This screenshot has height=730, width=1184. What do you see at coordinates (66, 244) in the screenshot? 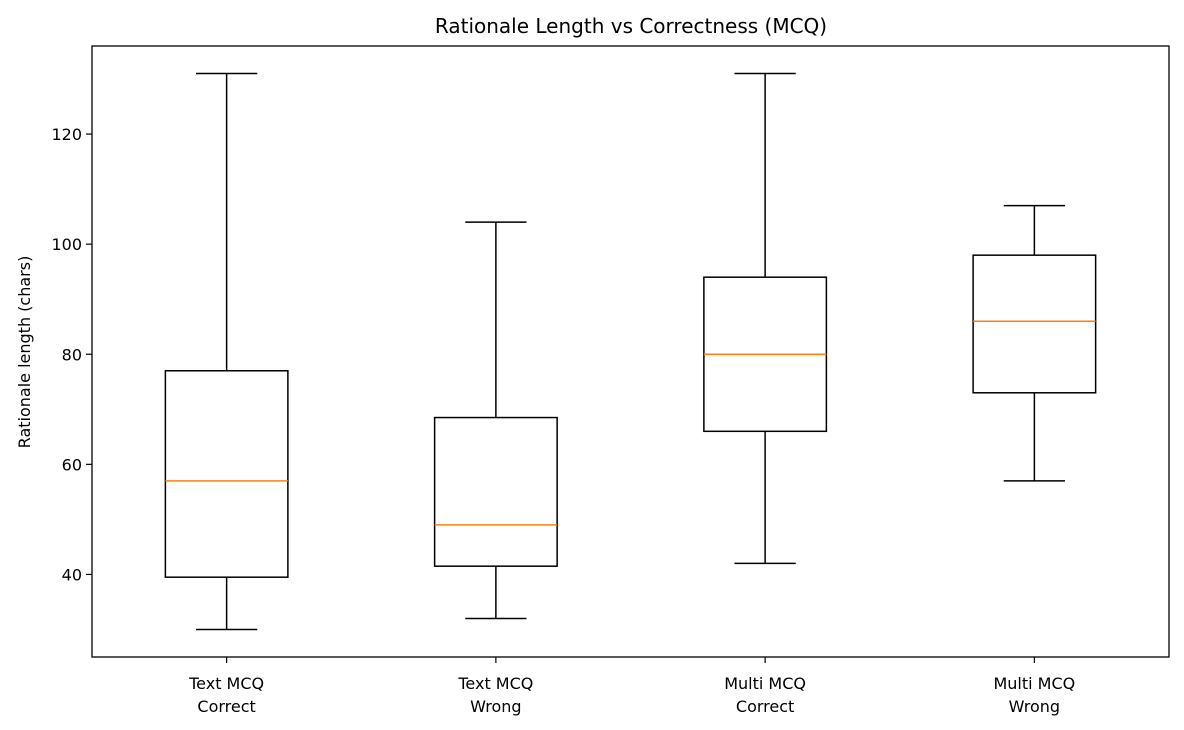
I see `y-tick-label: 100` at bounding box center [66, 244].